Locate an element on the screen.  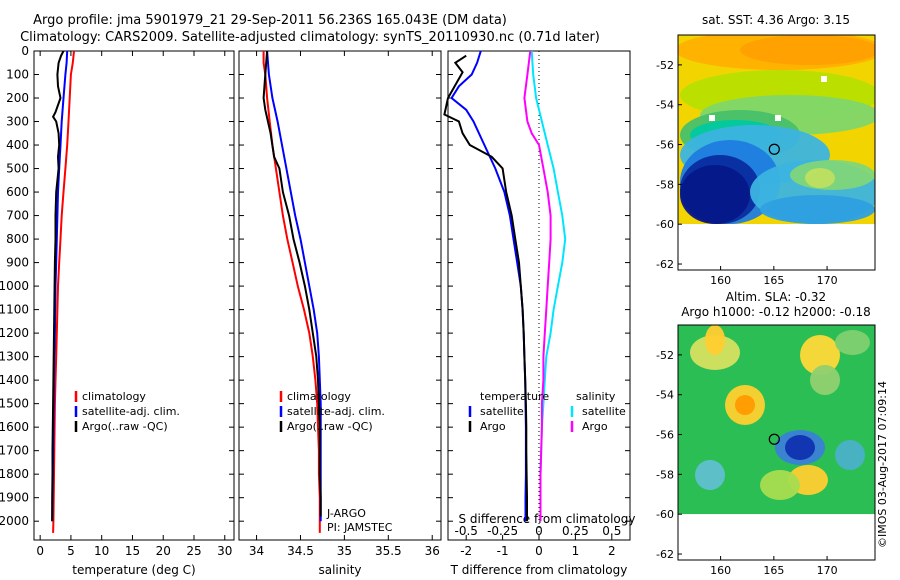
y-tick-label-depth: 1700 is located at coordinates (14, 451).